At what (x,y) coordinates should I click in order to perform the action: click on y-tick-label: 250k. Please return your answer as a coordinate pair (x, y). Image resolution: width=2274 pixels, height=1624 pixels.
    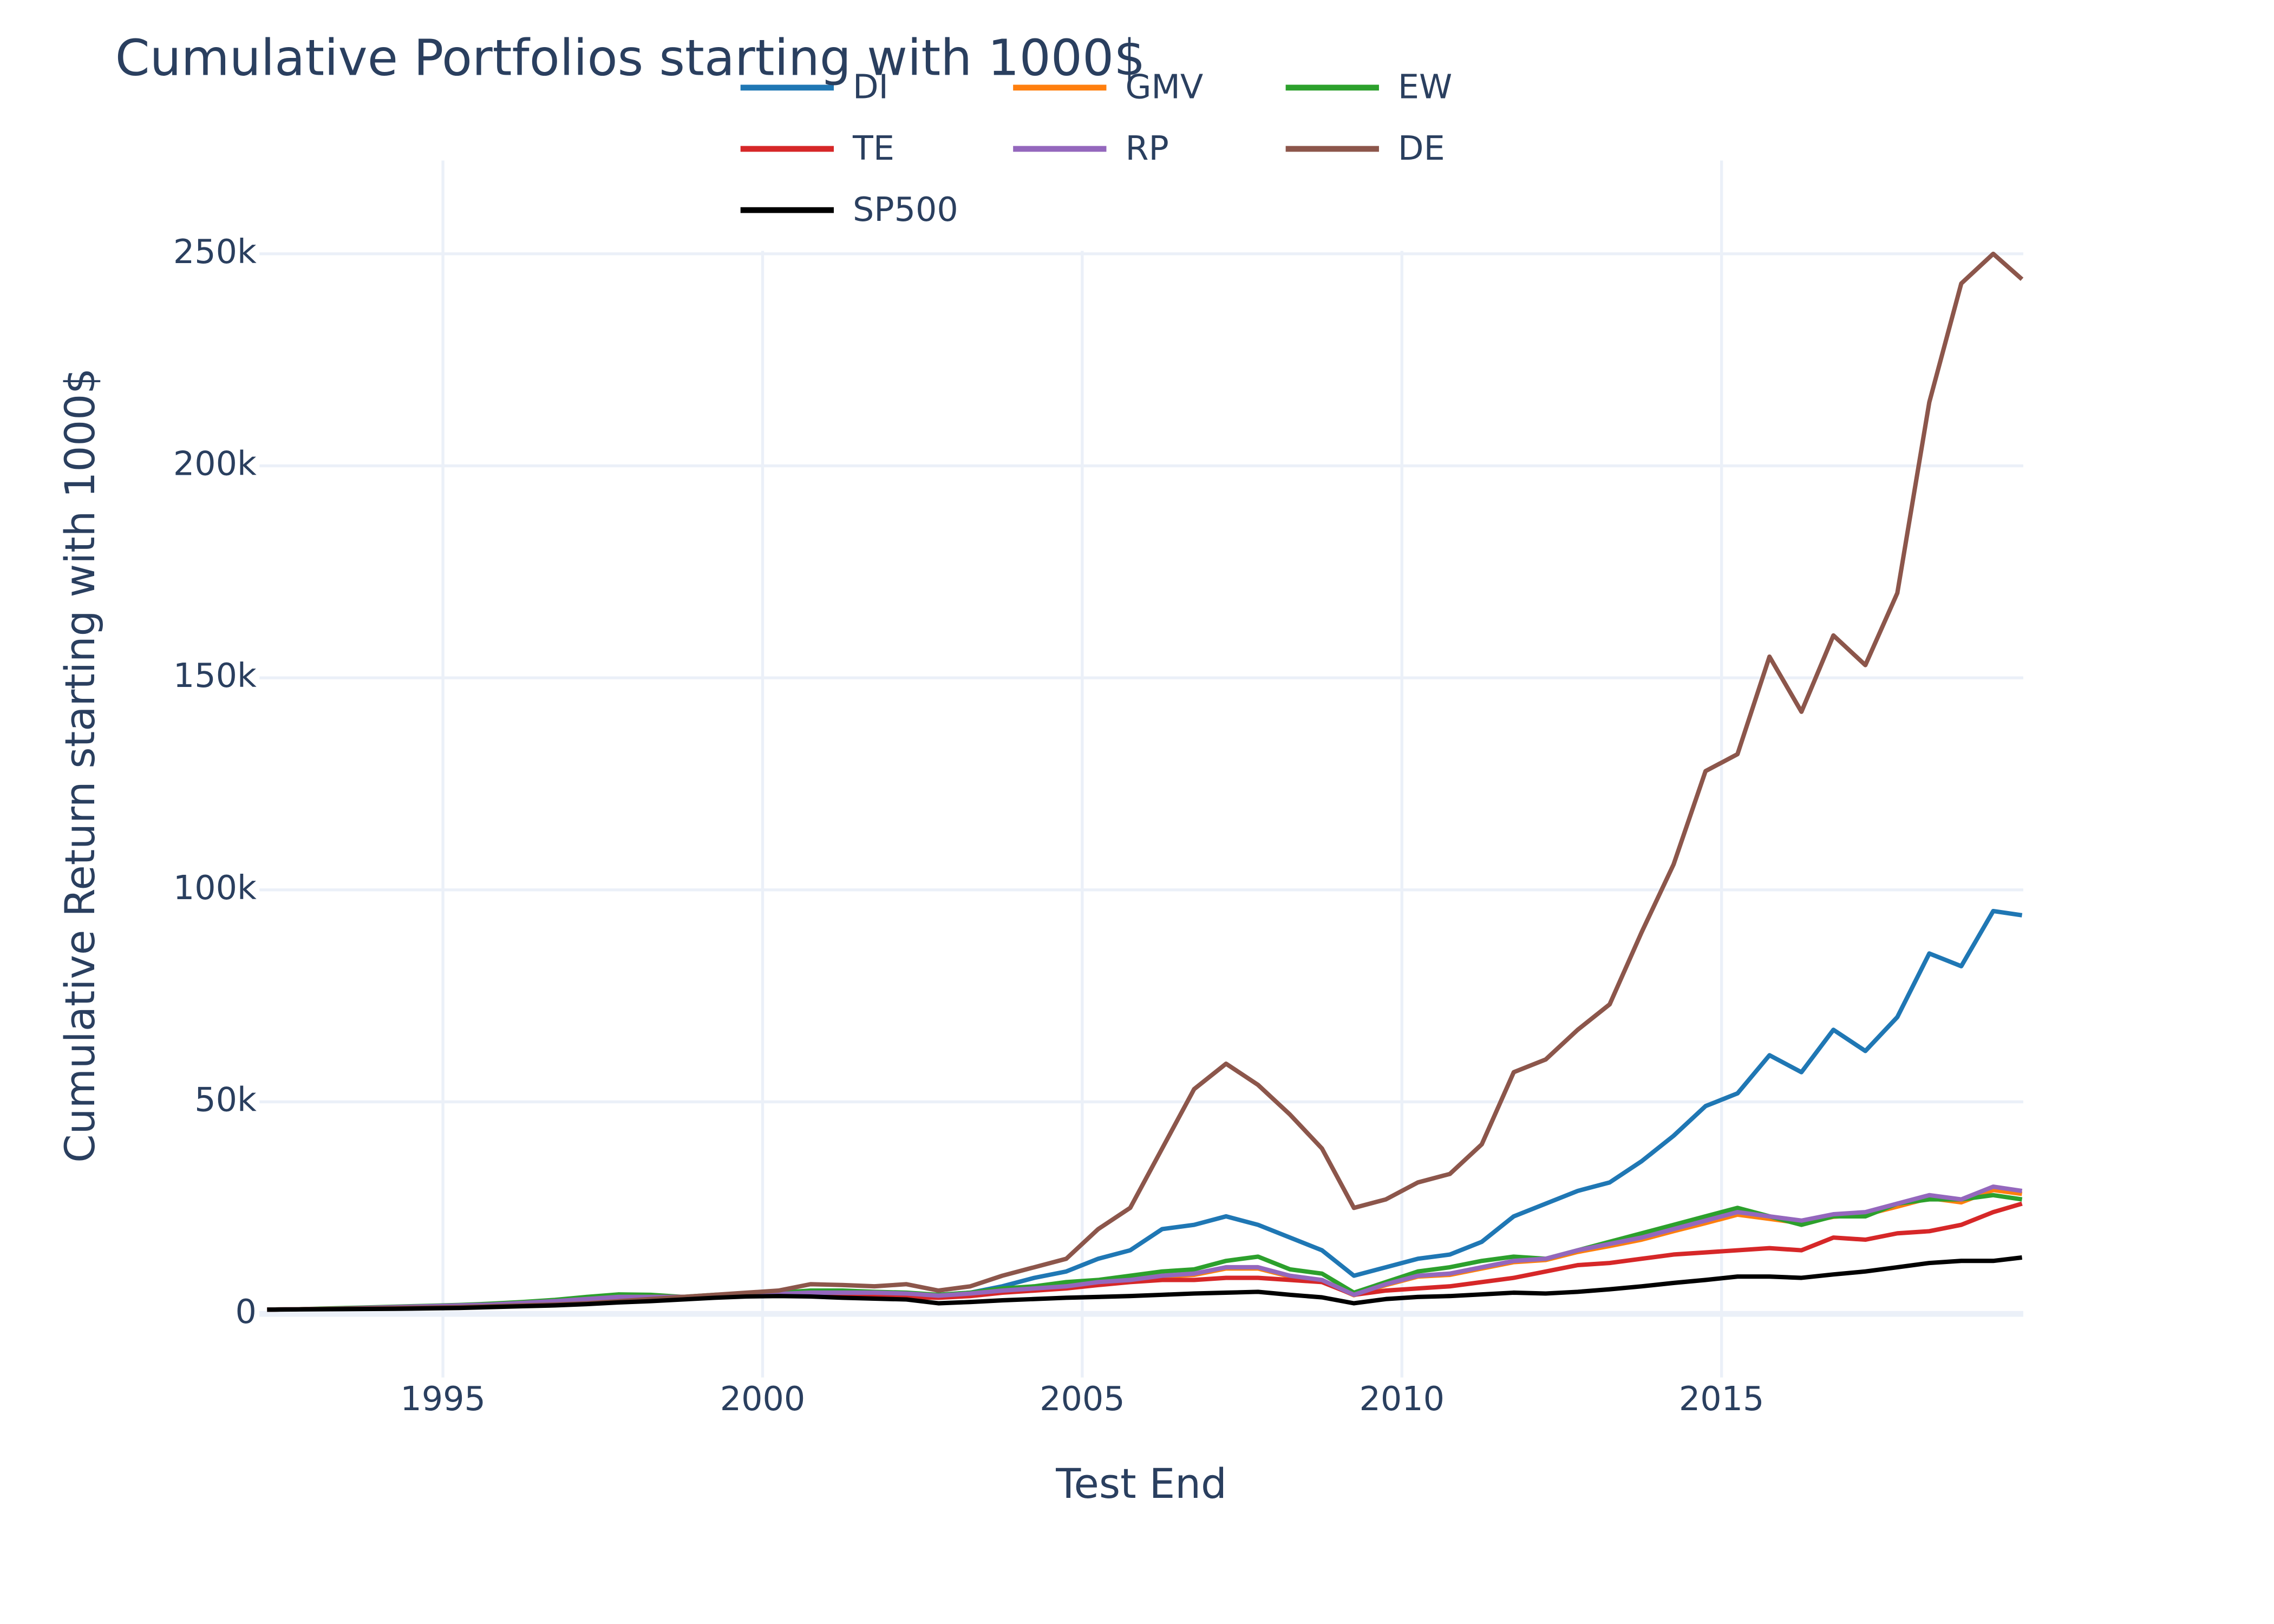
    Looking at the image, I should click on (215, 252).